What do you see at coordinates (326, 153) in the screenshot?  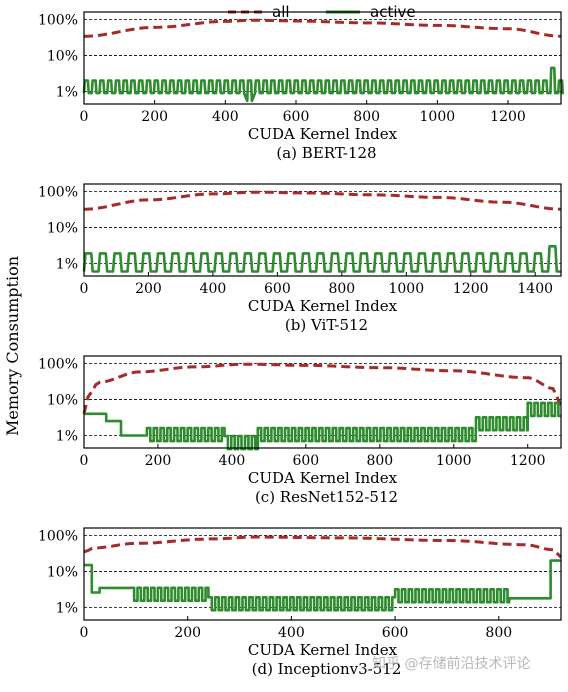 I see `panel-caption: (a) BERT-128` at bounding box center [326, 153].